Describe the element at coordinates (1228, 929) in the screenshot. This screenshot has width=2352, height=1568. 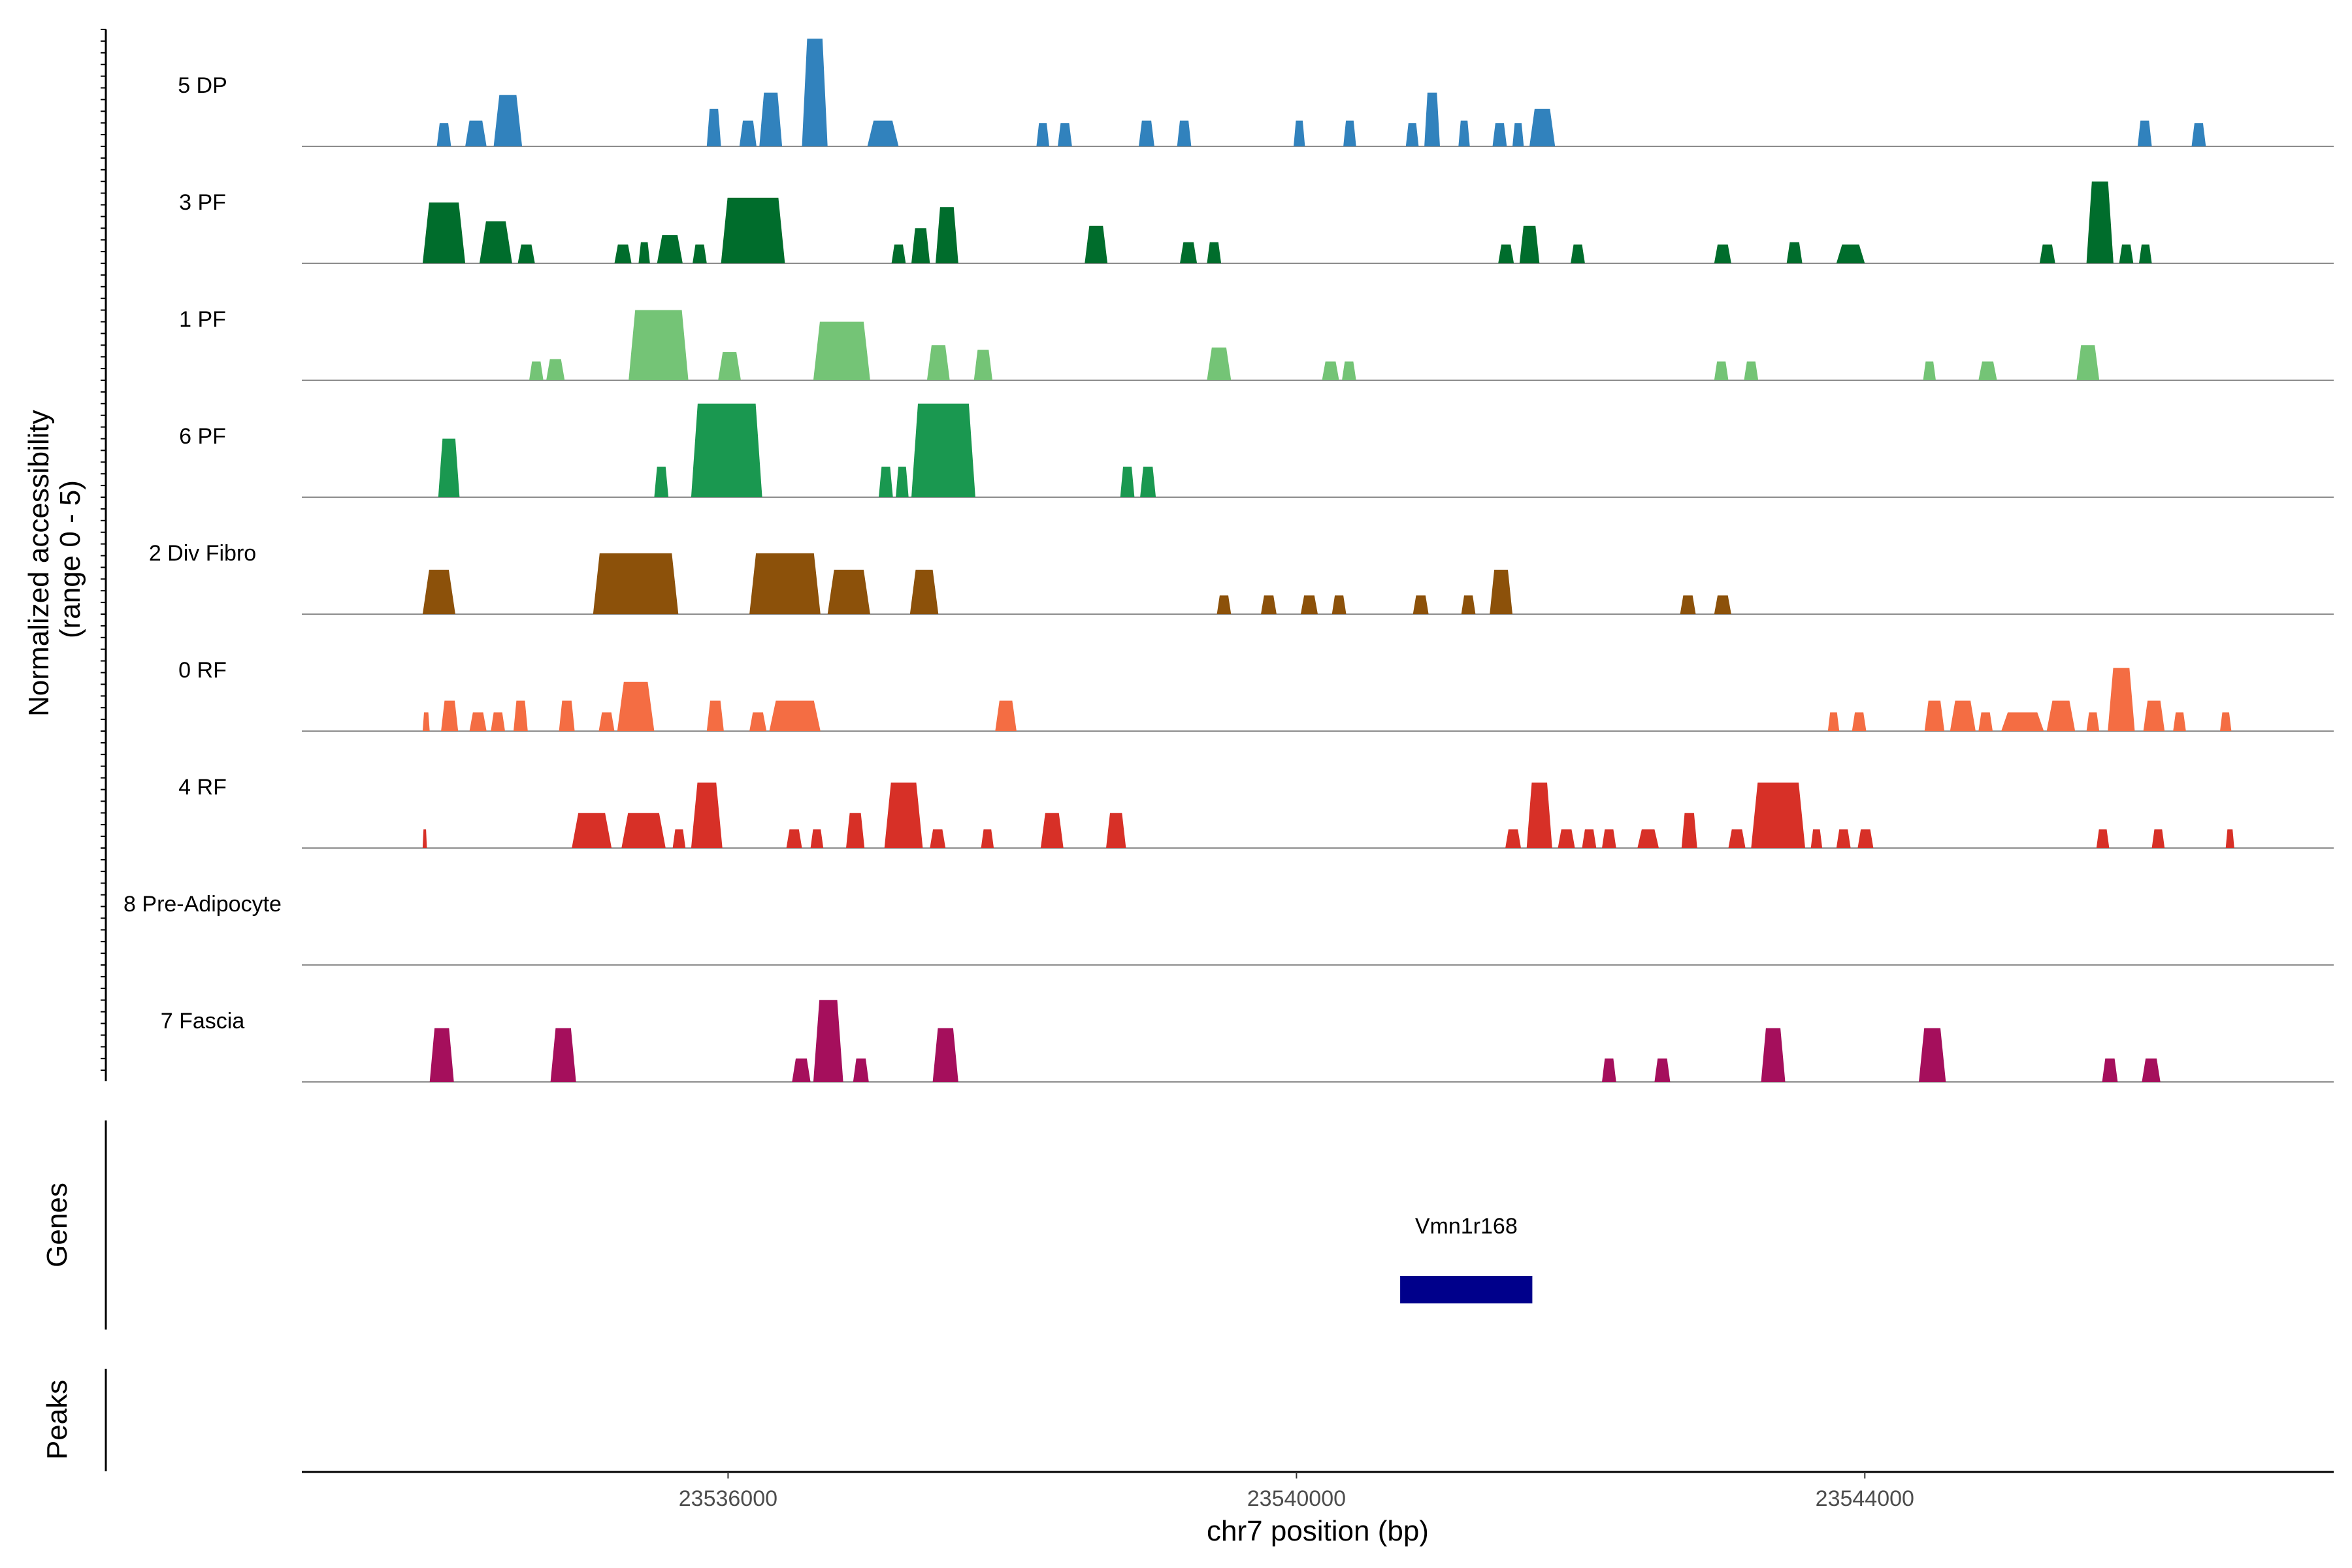
I see `track-8-pre-adipocyte: 8 Pre-Adipocyte` at that location.